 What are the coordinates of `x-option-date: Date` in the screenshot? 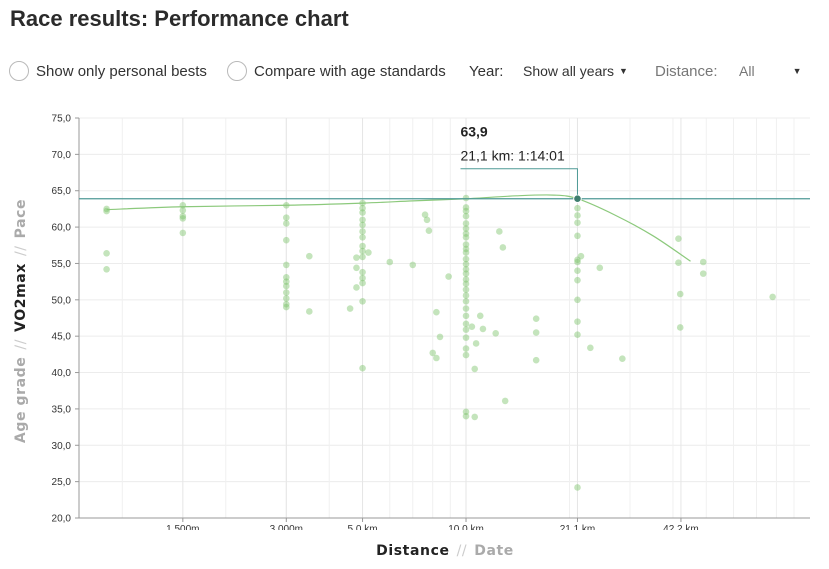 It's located at (494, 551).